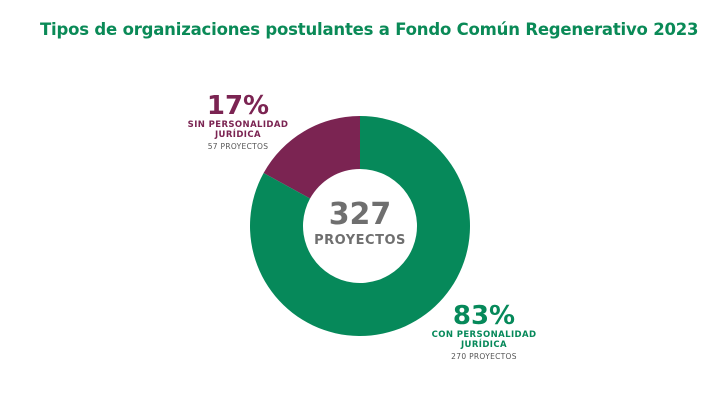 This screenshot has height=405, width=720. Describe the element at coordinates (360, 214) in the screenshot. I see `center-total-value: 327` at that location.